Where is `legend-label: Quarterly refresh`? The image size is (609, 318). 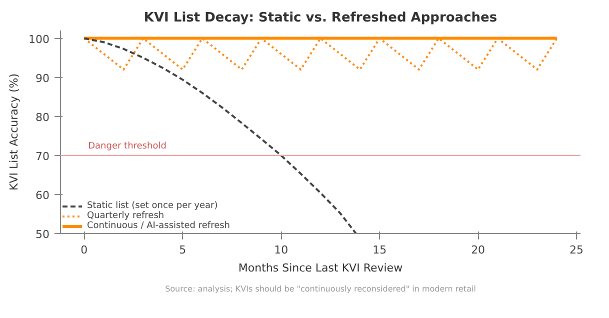
legend-label: Quarterly refresh is located at coordinates (125, 216).